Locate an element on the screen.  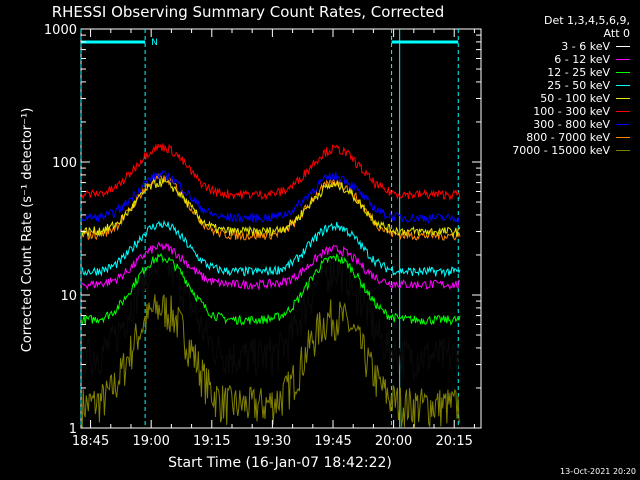
x-tick-label: 19:15 is located at coordinates (211, 441).